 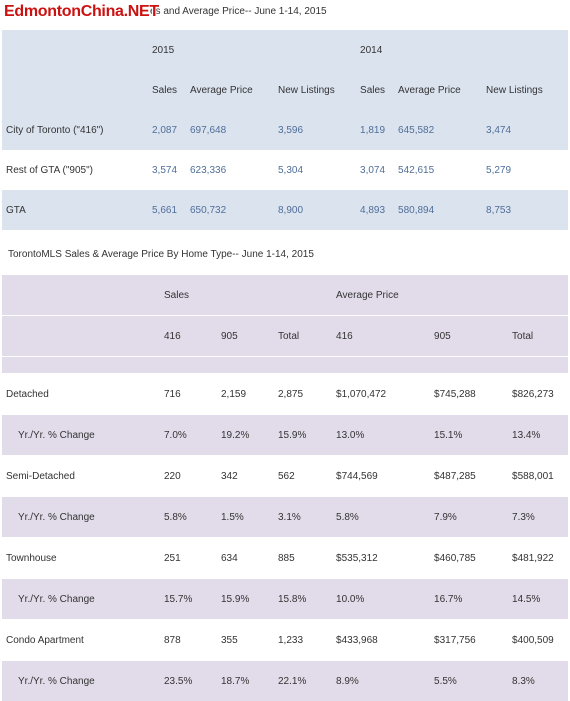 What do you see at coordinates (83, 394) in the screenshot?
I see `row-label: Detached` at bounding box center [83, 394].